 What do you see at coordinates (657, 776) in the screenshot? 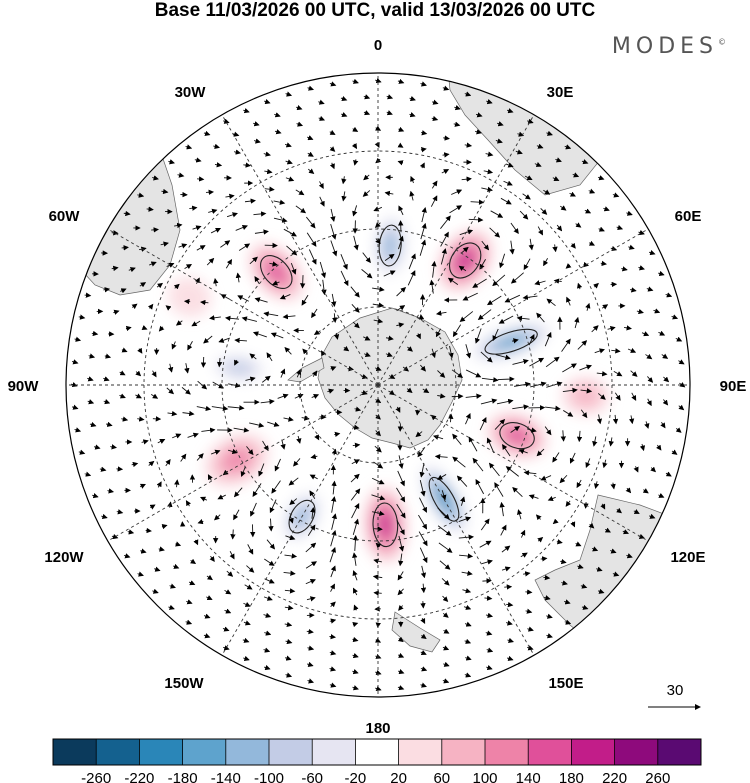
I see `colorbar-tick-label: 260` at bounding box center [657, 776].